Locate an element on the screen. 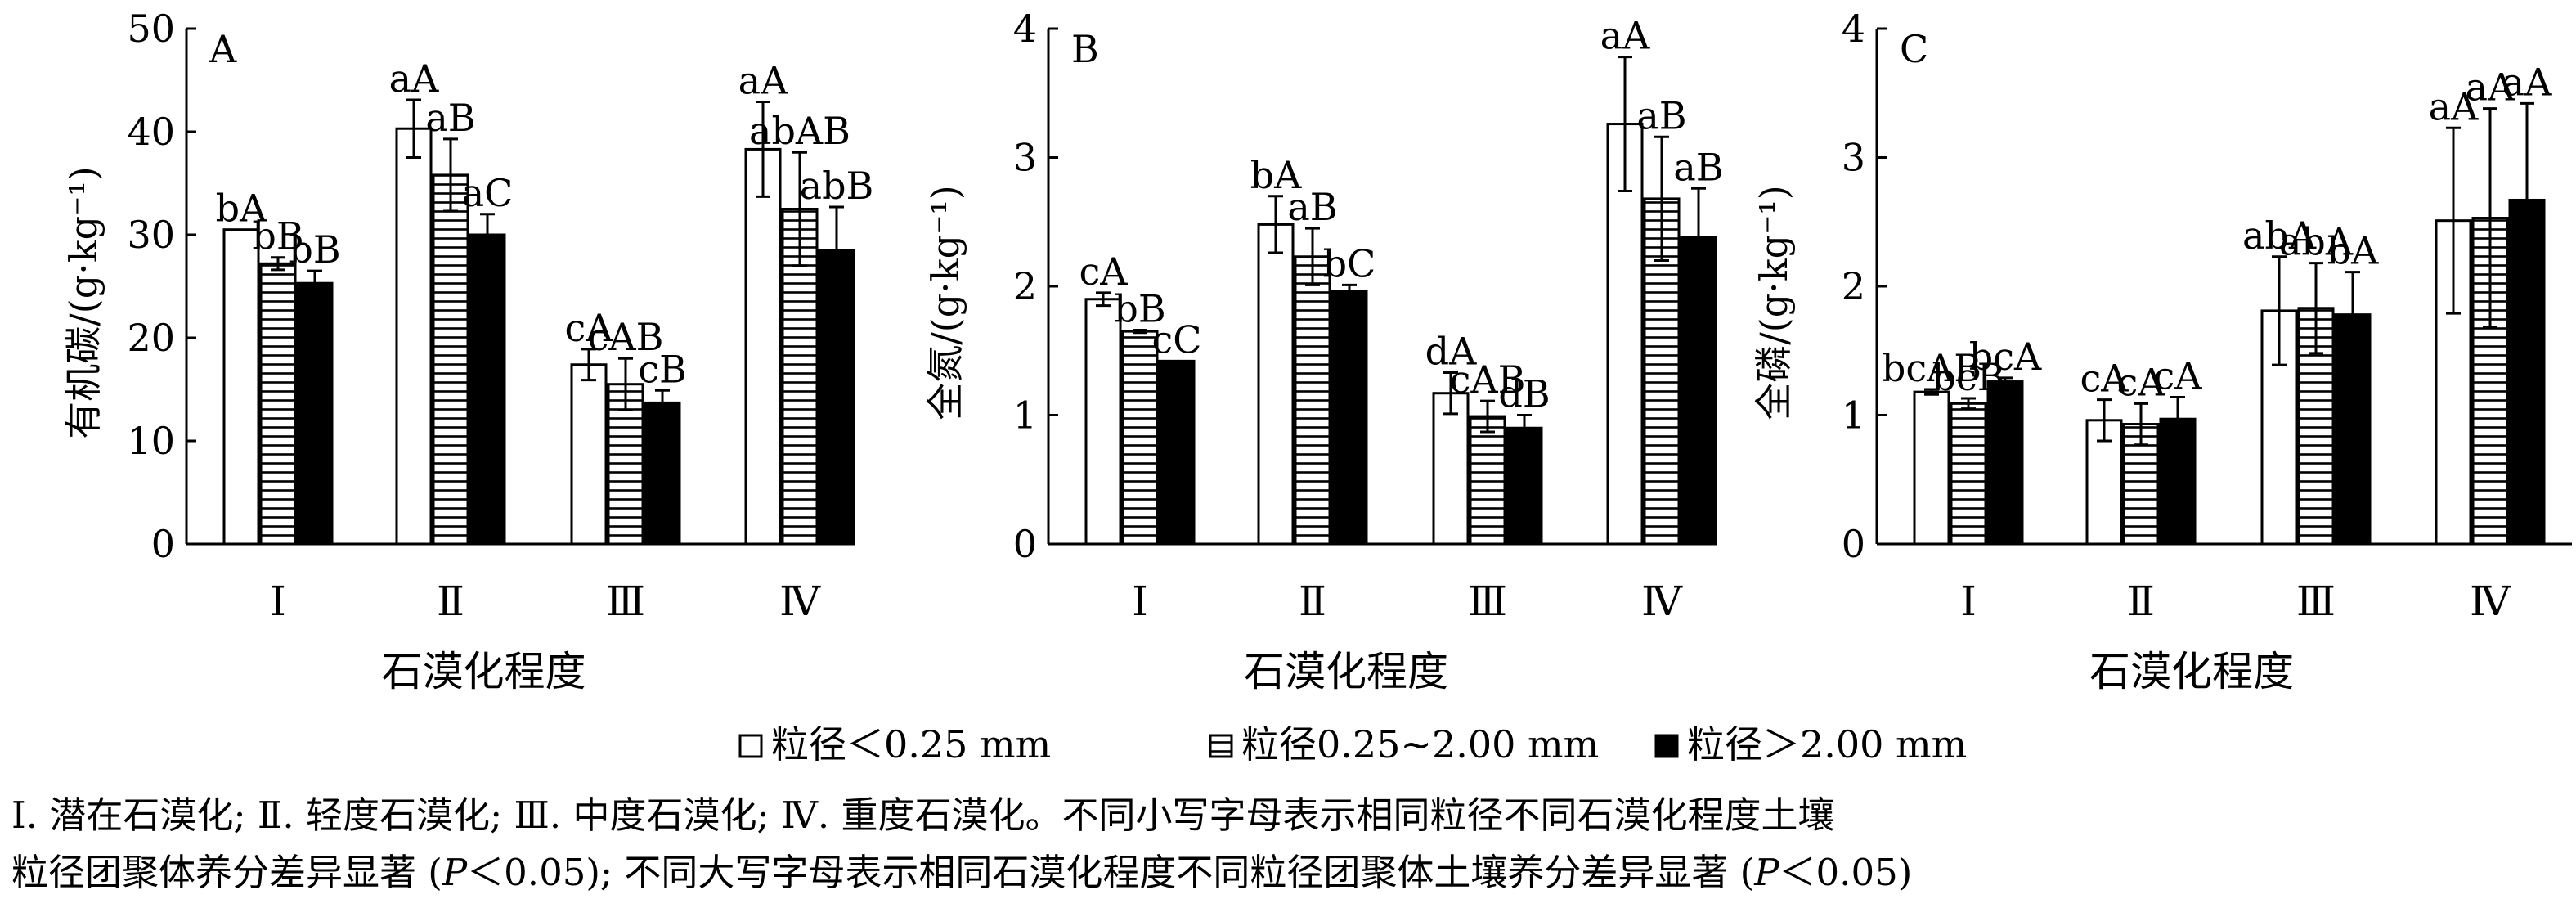 The width and height of the screenshot is (2576, 917). significance-label: aC is located at coordinates (488, 193).